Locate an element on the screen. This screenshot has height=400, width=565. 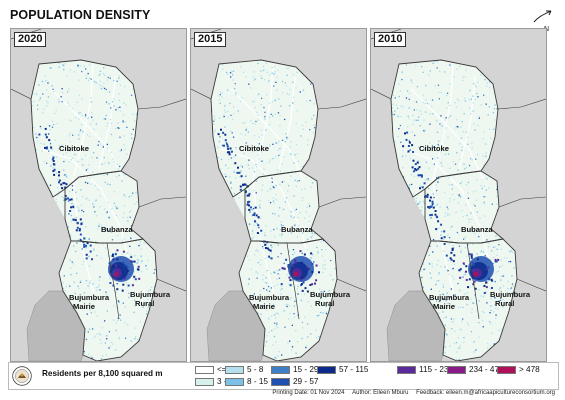
legend-label: 8 - 15 is located at coordinates (257, 381).